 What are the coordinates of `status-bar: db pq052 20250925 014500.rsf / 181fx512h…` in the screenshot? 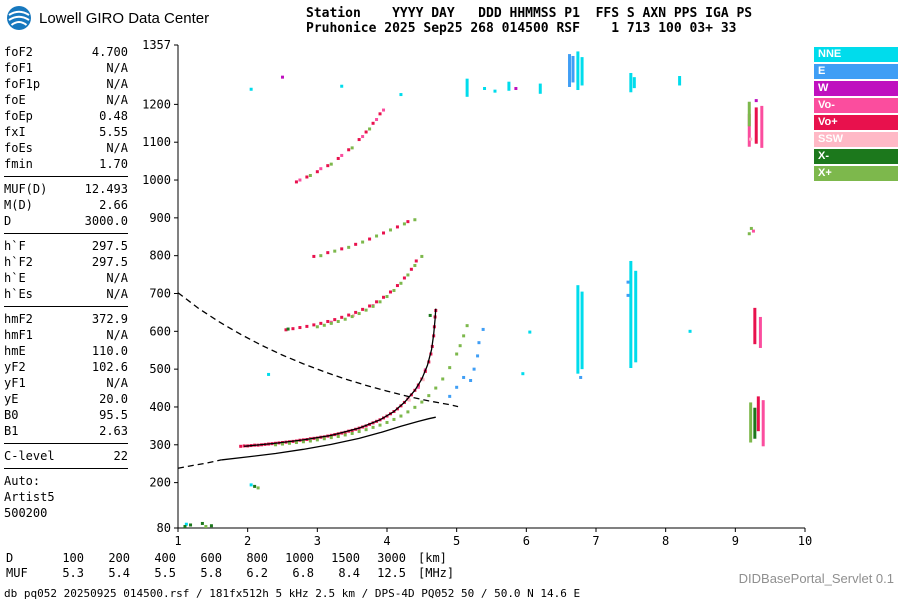 It's located at (450, 592).